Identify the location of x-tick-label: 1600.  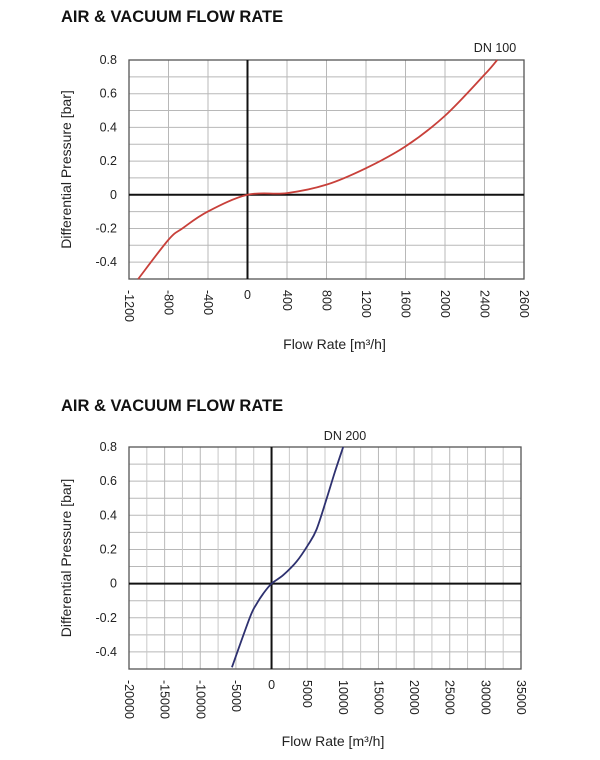
(406, 304).